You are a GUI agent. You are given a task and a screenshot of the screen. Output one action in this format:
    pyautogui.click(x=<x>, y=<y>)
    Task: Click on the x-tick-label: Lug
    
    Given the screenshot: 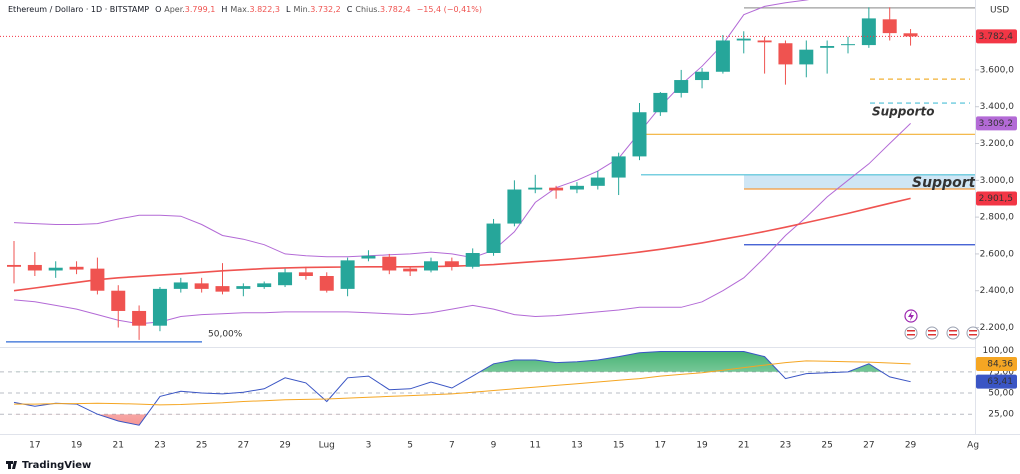 What is the action you would take?
    pyautogui.click(x=327, y=446)
    